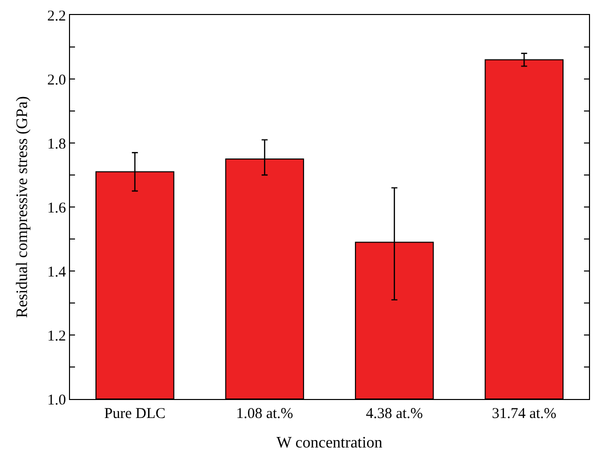 This screenshot has width=598, height=461. I want to click on x-axis-title: W concentration, so click(329, 443).